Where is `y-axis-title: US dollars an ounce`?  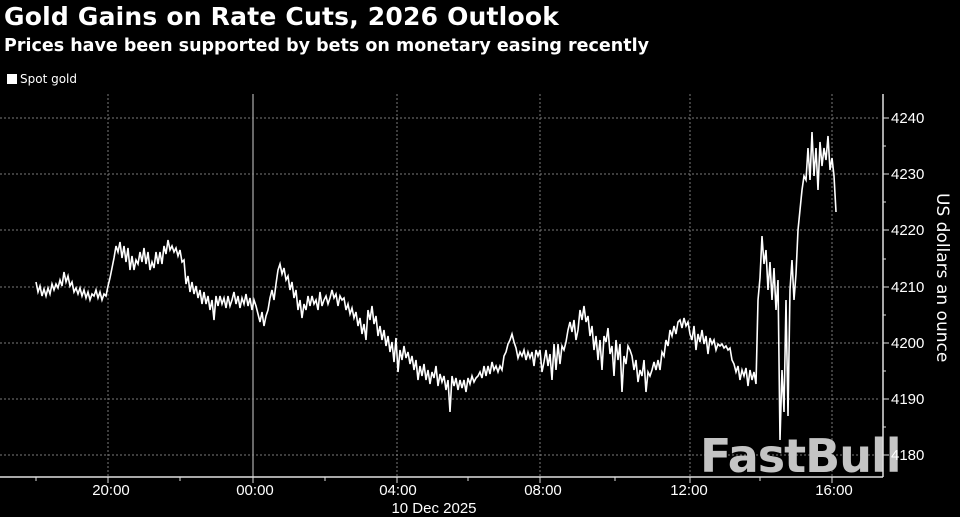
y-axis-title: US dollars an ounce is located at coordinates (942, 277).